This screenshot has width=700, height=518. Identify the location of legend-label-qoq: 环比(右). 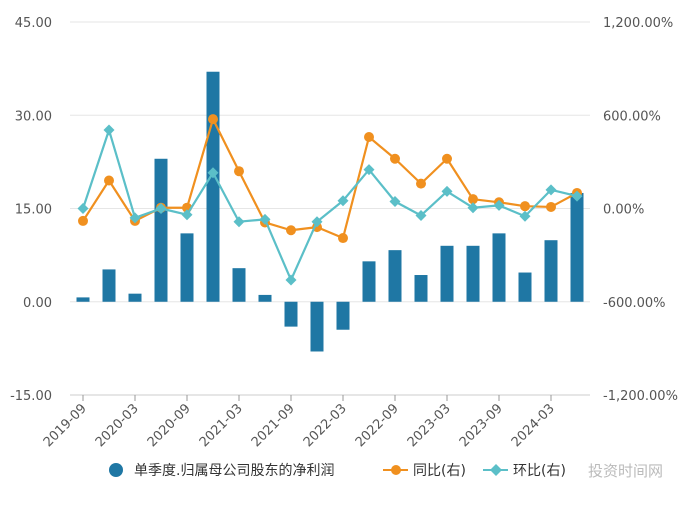
(539, 471).